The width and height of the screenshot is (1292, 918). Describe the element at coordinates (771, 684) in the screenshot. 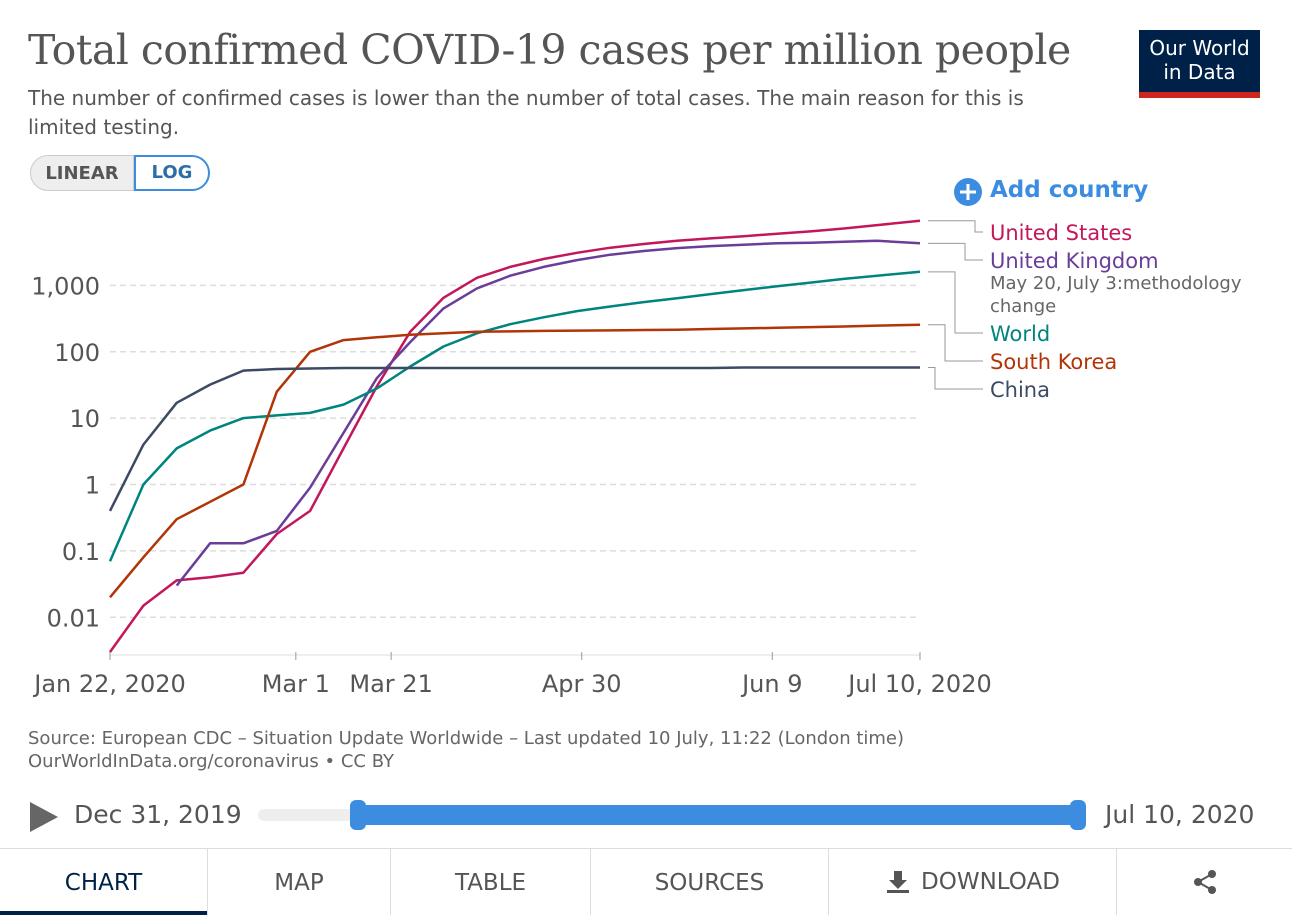

I see `x-tick-label: Jun 9` at that location.